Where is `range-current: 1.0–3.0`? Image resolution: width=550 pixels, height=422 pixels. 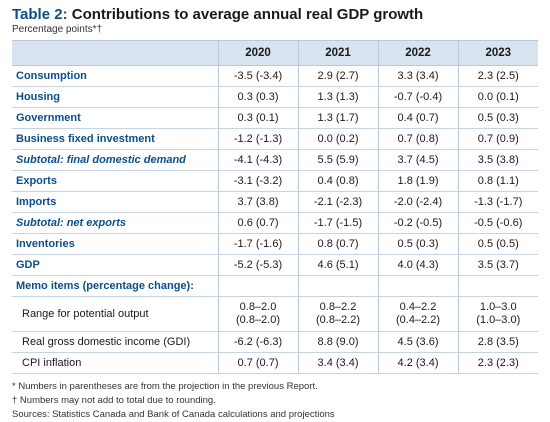 range-current: 1.0–3.0 is located at coordinates (498, 307).